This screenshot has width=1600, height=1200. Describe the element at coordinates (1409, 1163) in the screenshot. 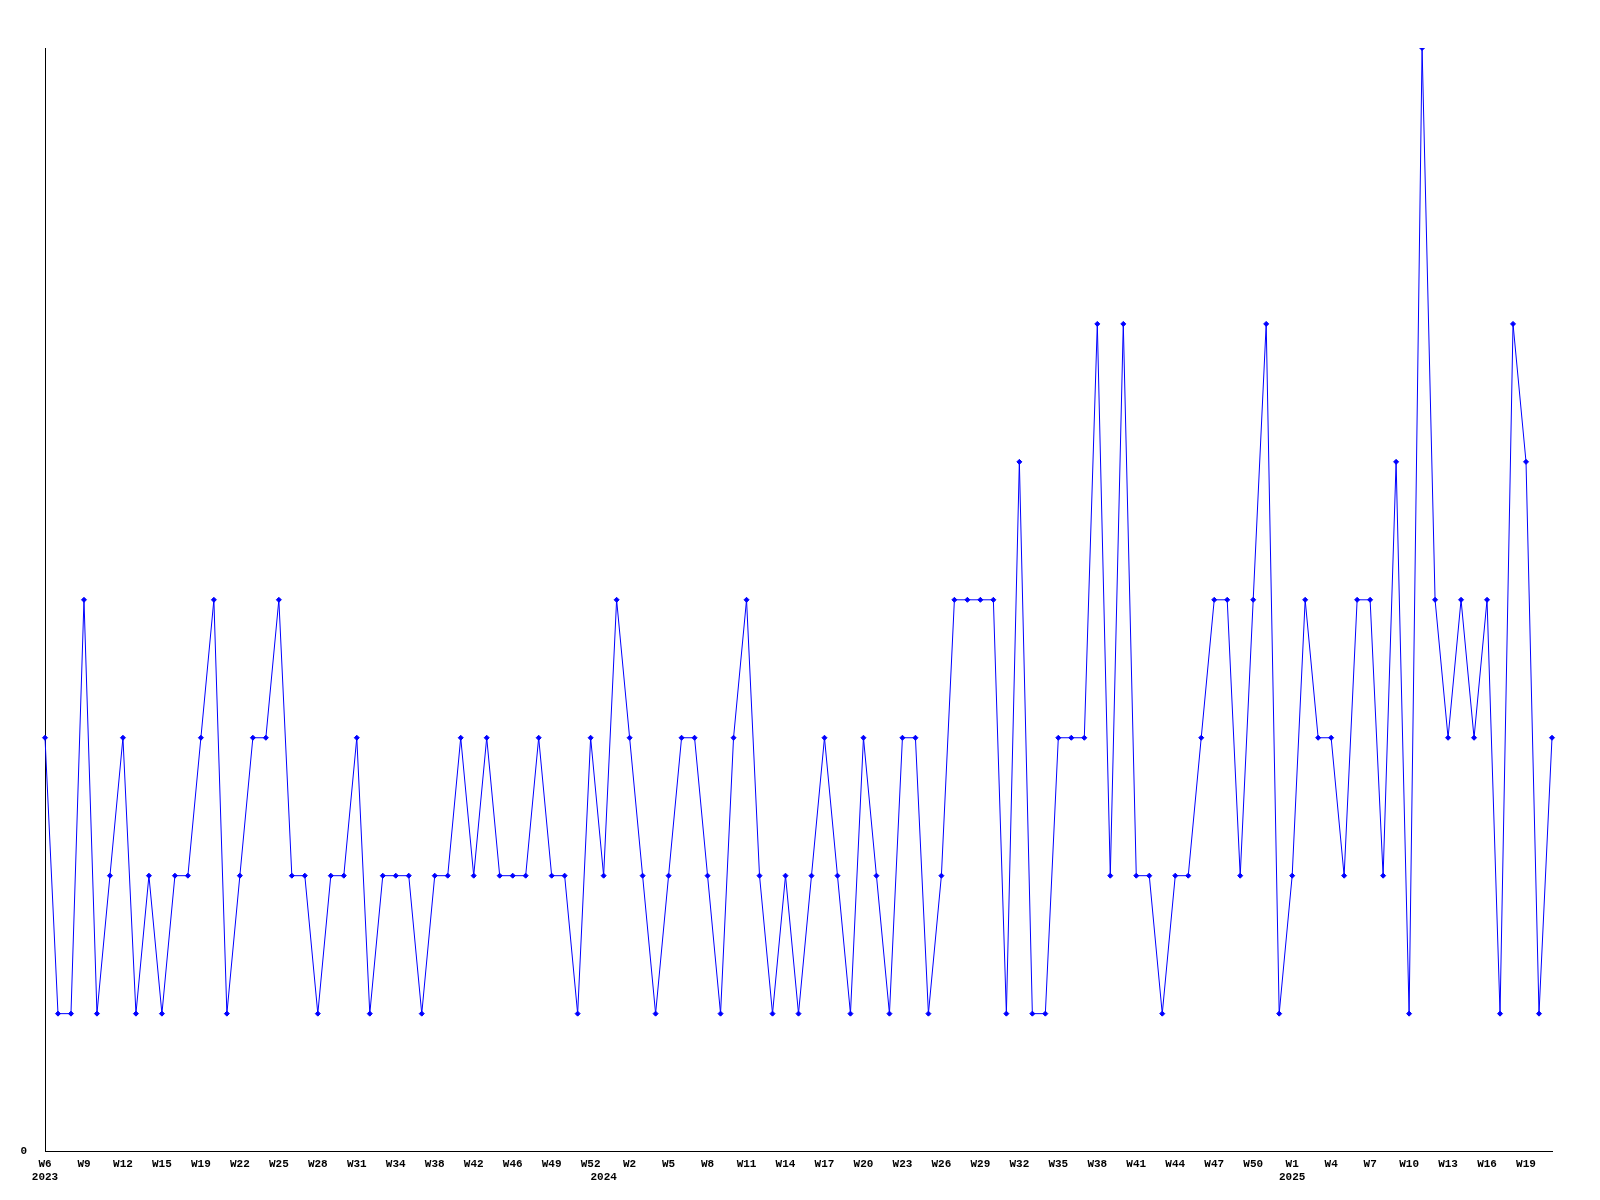

I see `x-tick-label: W10` at that location.